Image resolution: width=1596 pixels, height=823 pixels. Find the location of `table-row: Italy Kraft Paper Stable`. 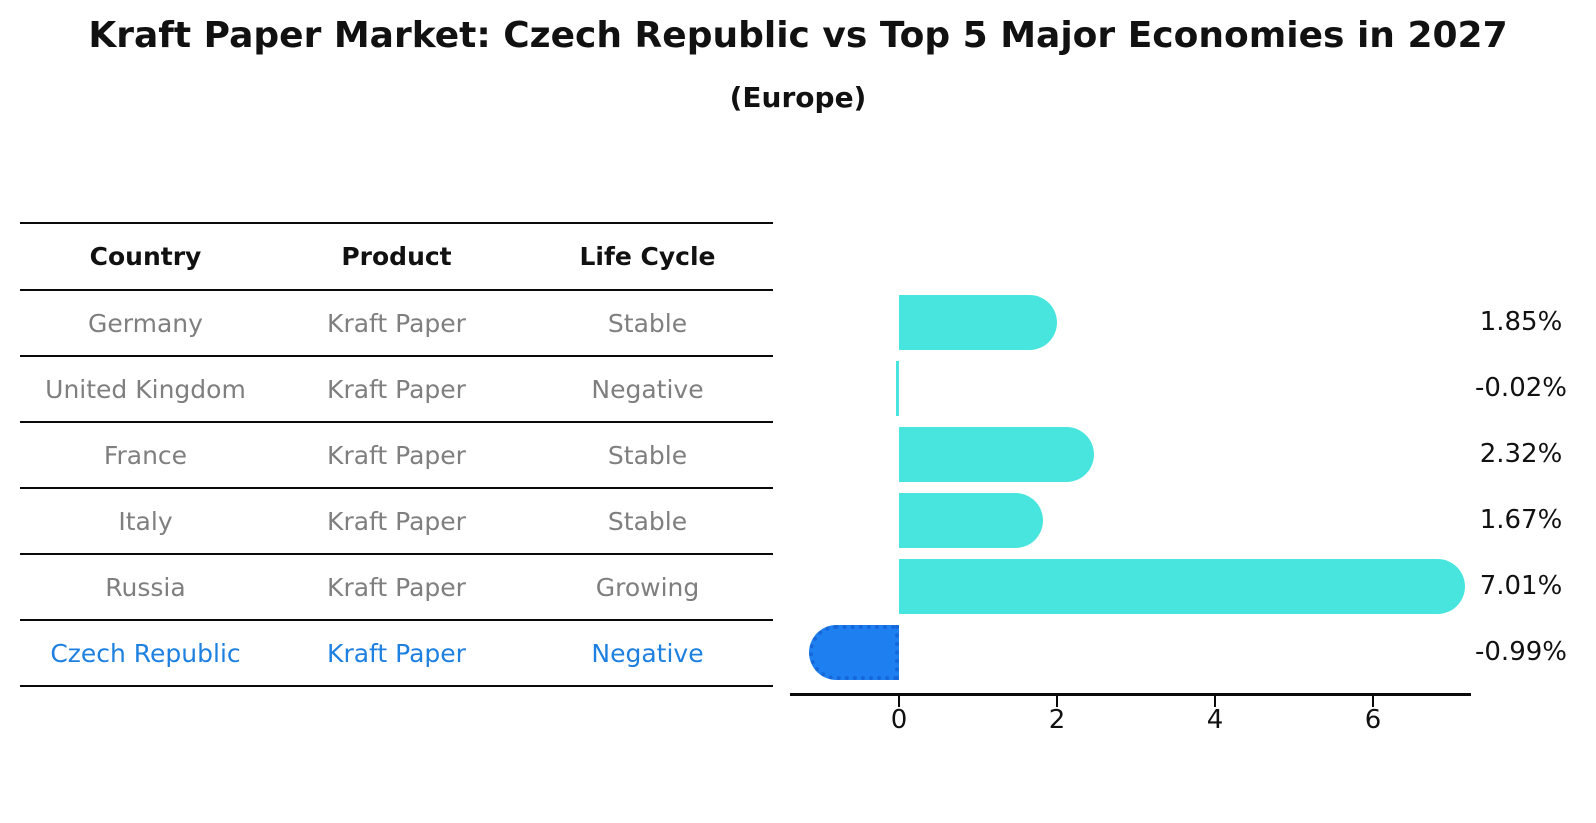

table-row: Italy Kraft Paper Stable is located at coordinates (396, 522).